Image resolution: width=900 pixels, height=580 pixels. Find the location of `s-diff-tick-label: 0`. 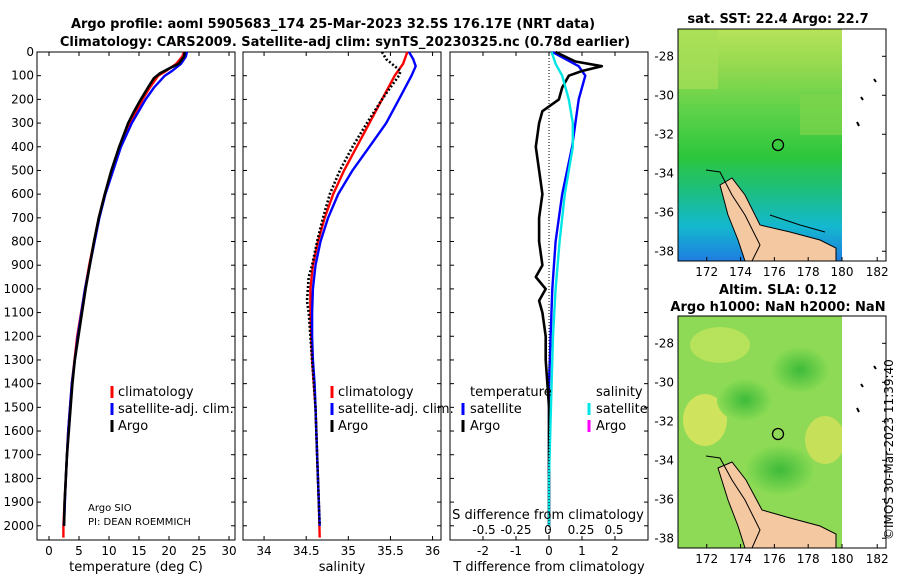

s-diff-tick-label: 0 is located at coordinates (548, 530).